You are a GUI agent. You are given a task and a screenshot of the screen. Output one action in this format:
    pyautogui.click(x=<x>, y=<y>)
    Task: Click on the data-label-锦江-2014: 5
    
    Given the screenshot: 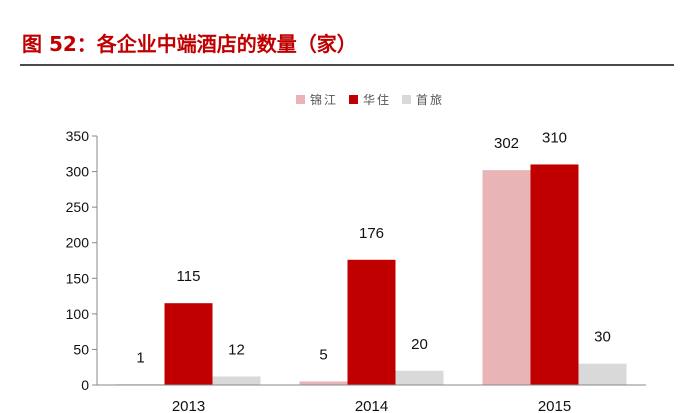 What is the action you would take?
    pyautogui.click(x=323, y=354)
    